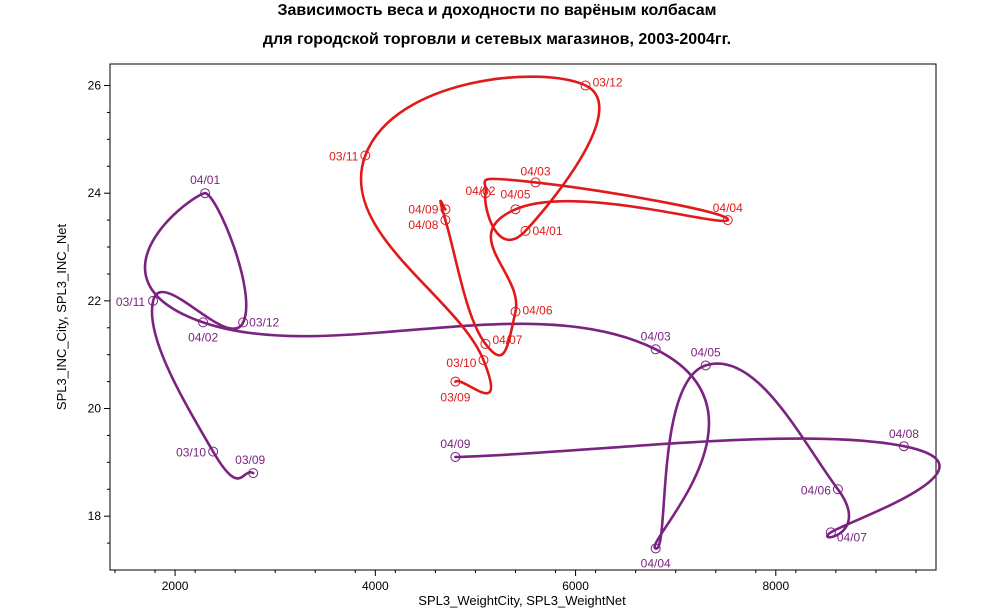 The image size is (994, 609). I want to click on x-axis-label: SPL3_WeightCity, SPL3_WeightNet, so click(522, 600).